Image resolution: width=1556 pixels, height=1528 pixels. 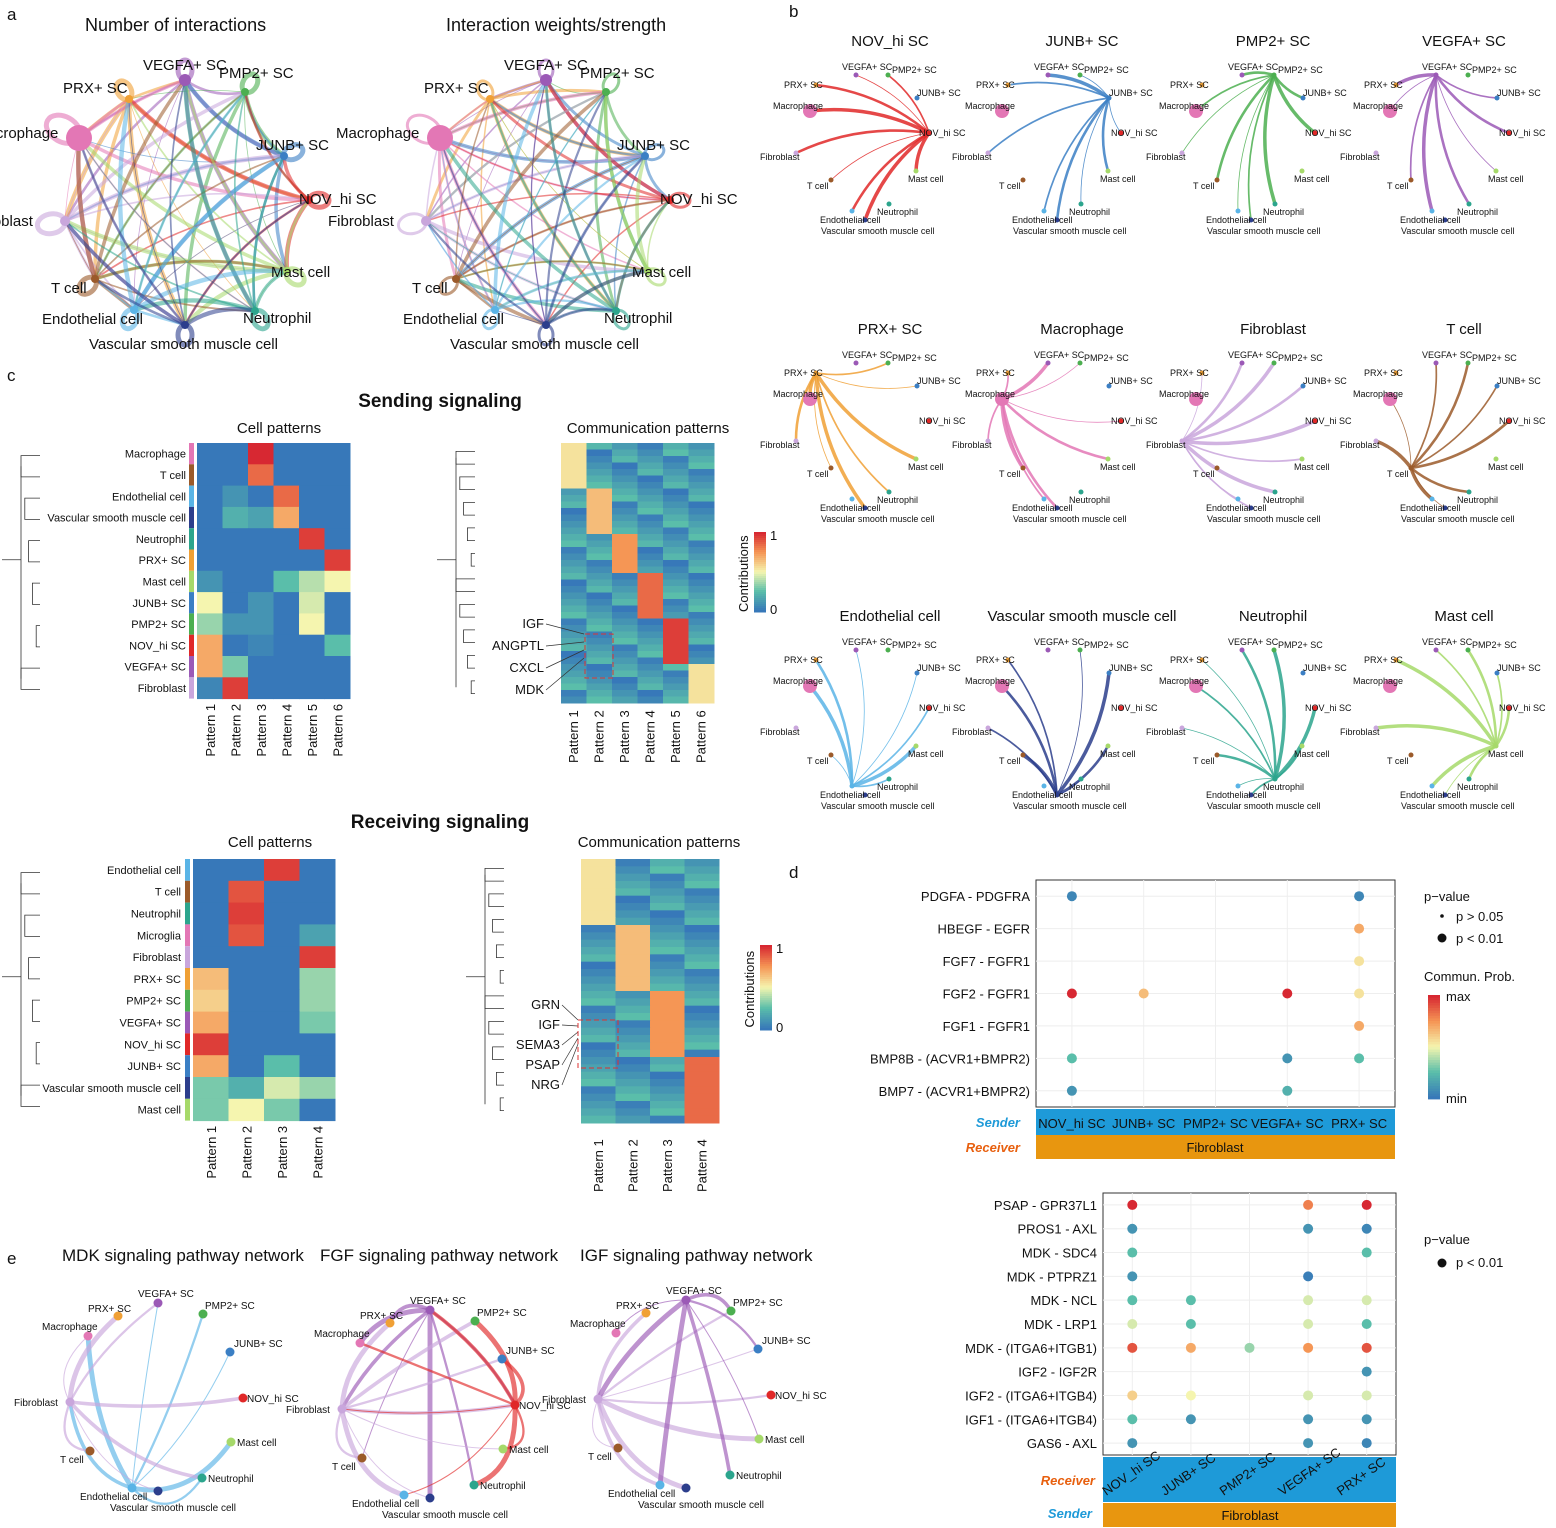 What do you see at coordinates (144, 871) in the screenshot?
I see `row-label: Endothelial cell` at bounding box center [144, 871].